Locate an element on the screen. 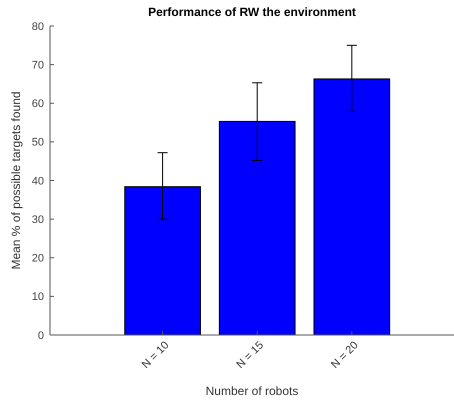 This screenshot has height=401, width=454. y-tick-label: 0 is located at coordinates (41, 336).